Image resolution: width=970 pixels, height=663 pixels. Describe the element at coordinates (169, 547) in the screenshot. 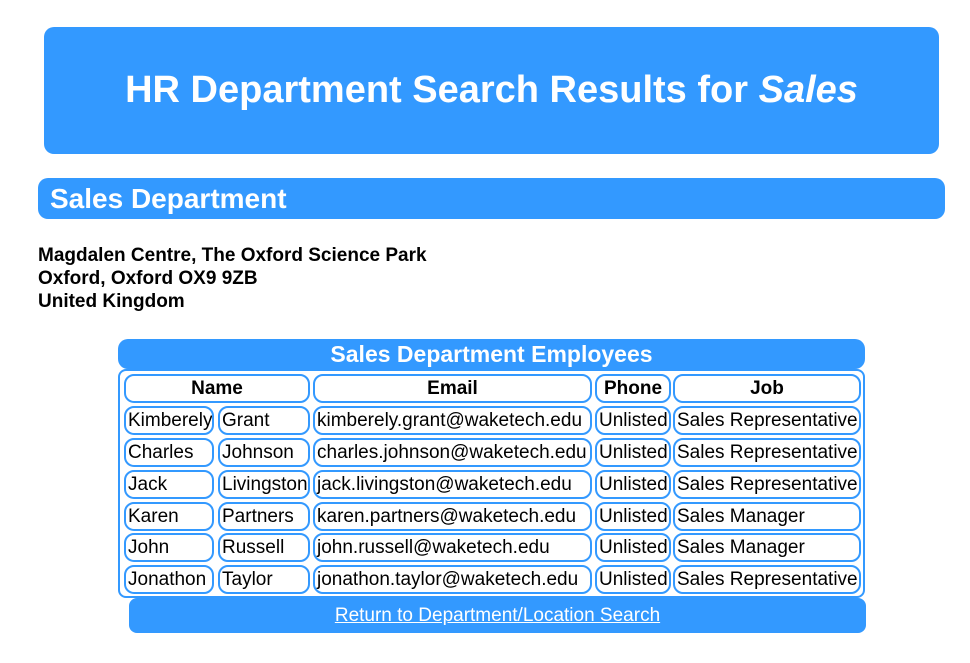

I see `cell-first-name: John` at that location.